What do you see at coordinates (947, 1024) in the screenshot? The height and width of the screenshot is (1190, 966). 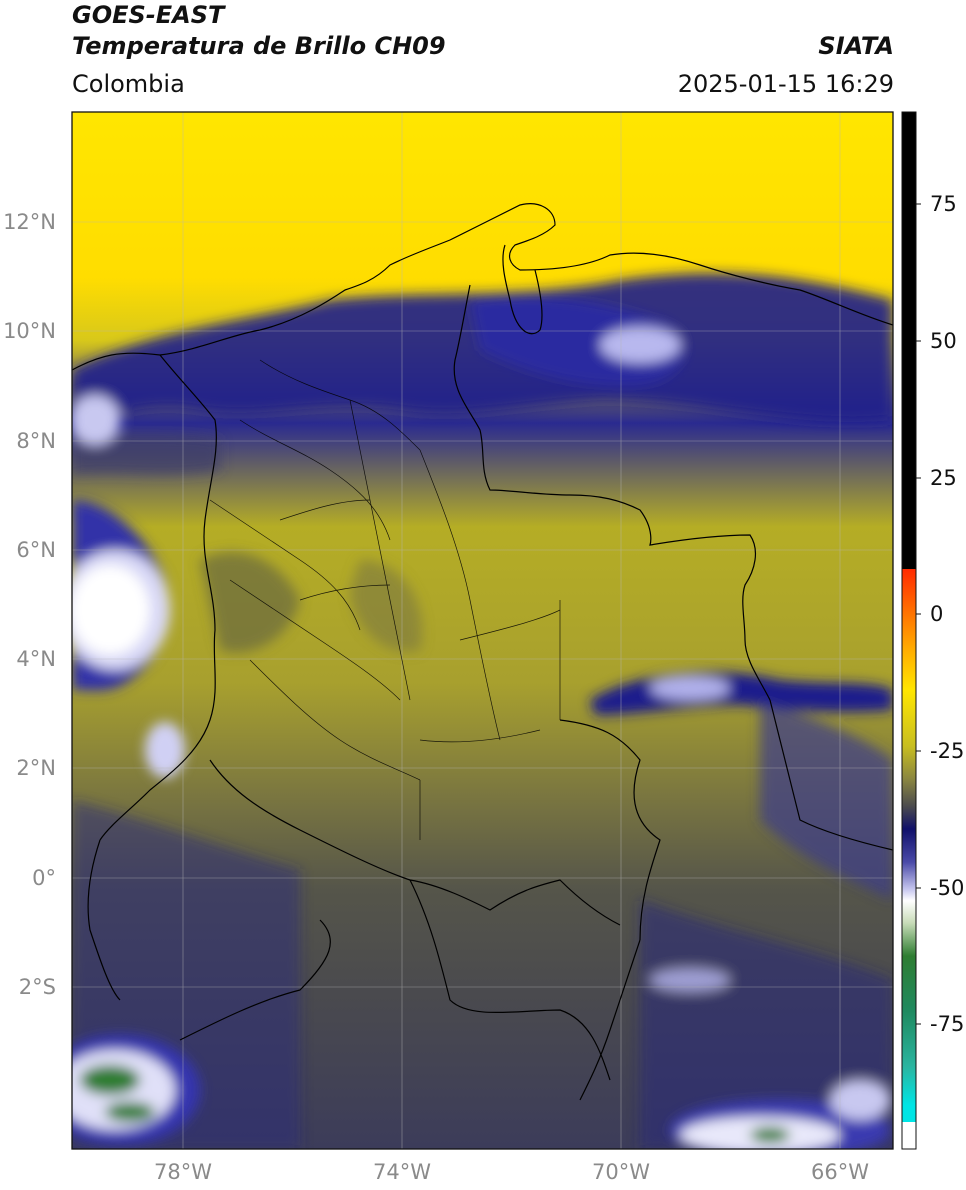 I see `colorbar-tick-minus75: -75` at bounding box center [947, 1024].